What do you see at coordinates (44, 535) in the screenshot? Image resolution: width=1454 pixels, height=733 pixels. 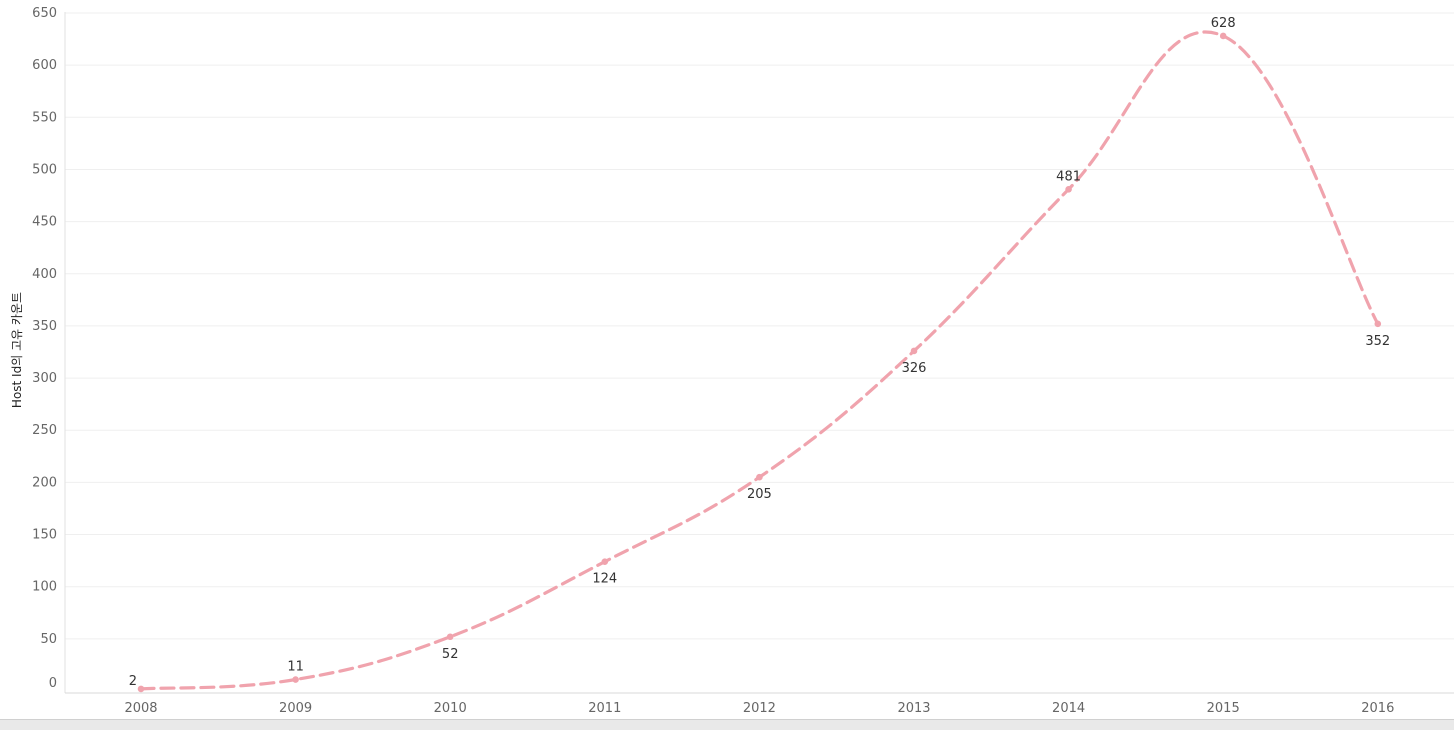 I see `y-tick-label: 150` at bounding box center [44, 535].